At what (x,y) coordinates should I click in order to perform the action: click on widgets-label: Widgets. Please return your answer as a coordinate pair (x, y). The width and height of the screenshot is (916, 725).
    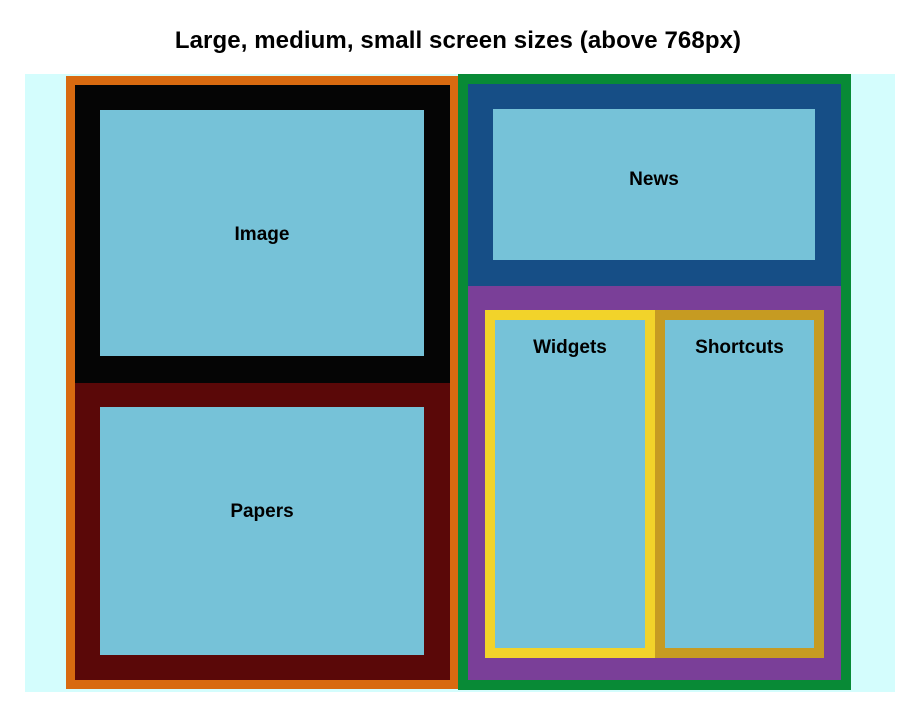
    Looking at the image, I should click on (570, 347).